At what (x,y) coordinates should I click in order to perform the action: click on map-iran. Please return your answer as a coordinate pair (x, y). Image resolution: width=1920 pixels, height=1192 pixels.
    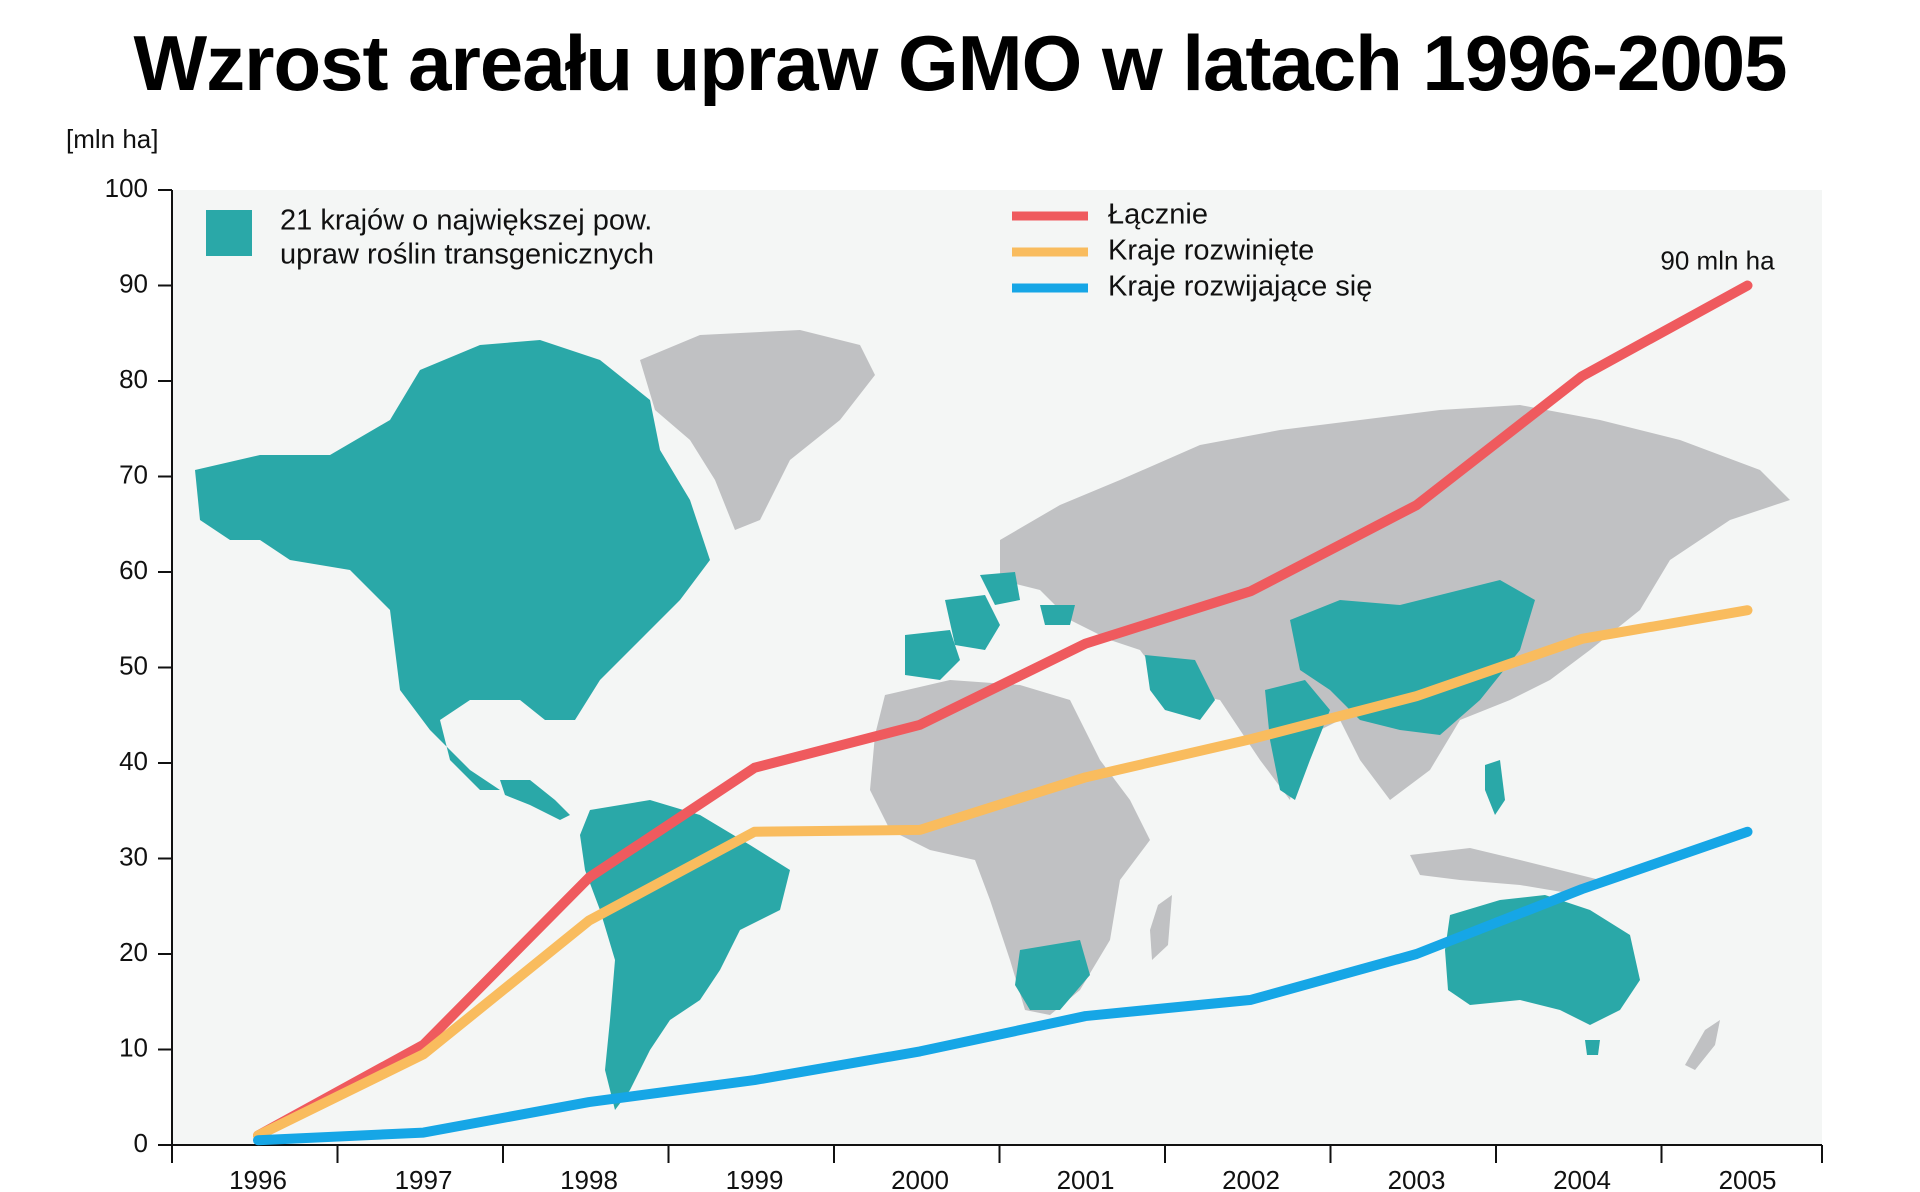
    Looking at the image, I should click on (1180, 687).